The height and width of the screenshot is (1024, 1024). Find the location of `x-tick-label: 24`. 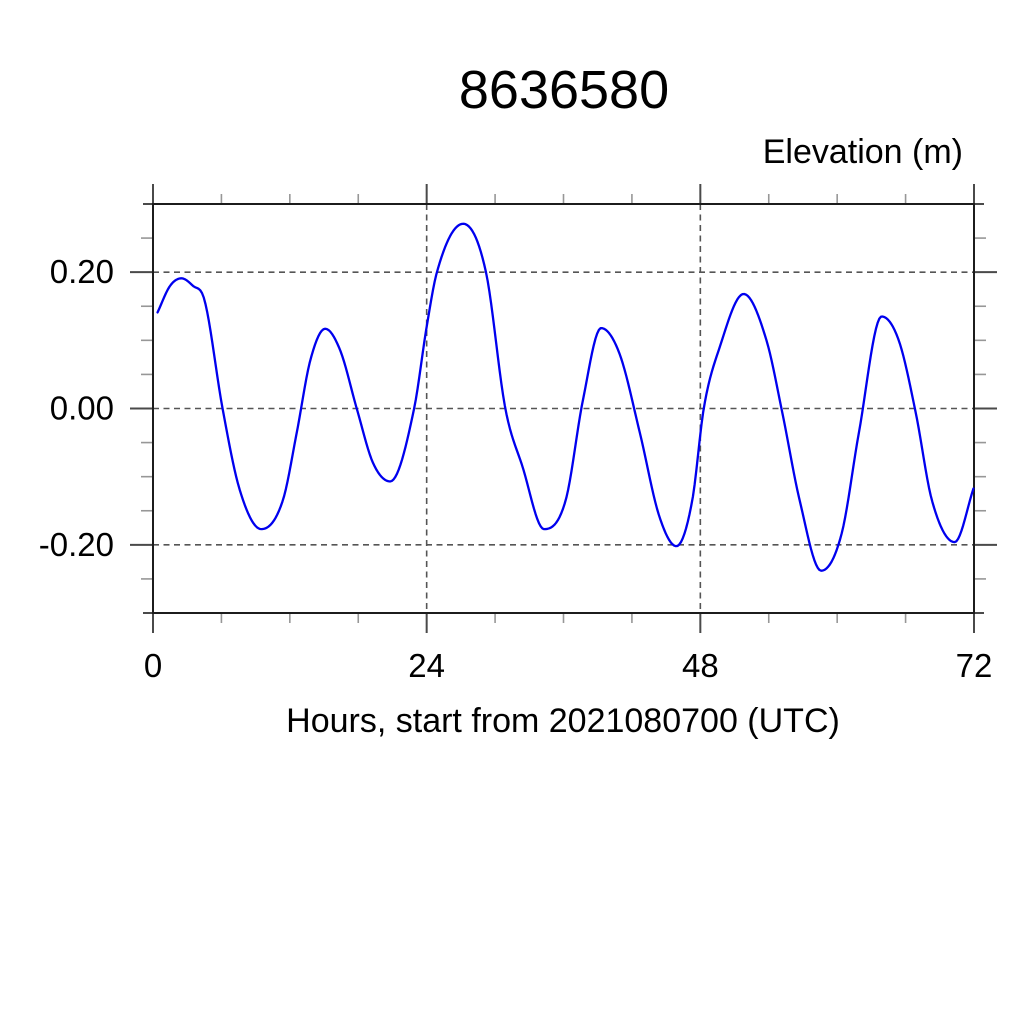

x-tick-label: 24 is located at coordinates (426, 665).